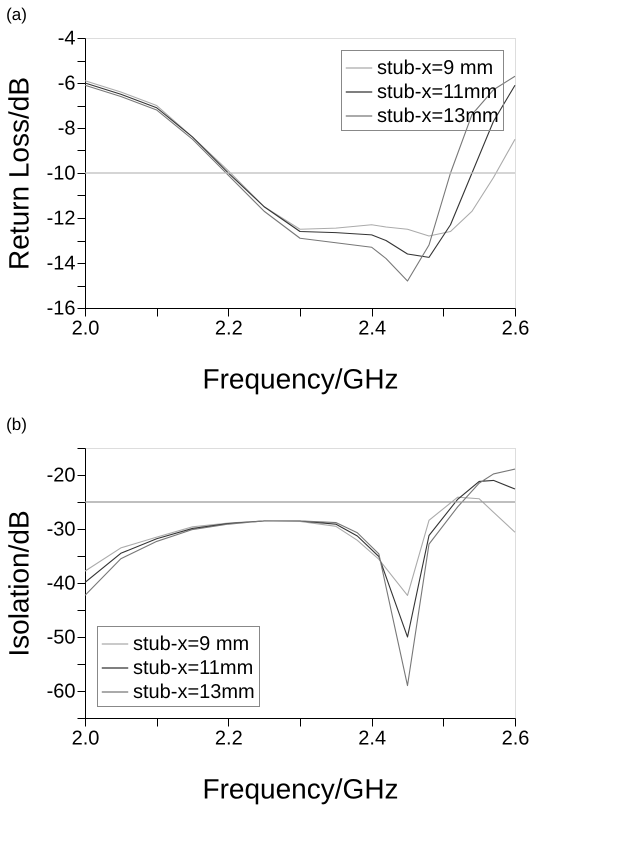 This screenshot has height=862, width=630. I want to click on y-tick-label: -4, so click(67, 39).